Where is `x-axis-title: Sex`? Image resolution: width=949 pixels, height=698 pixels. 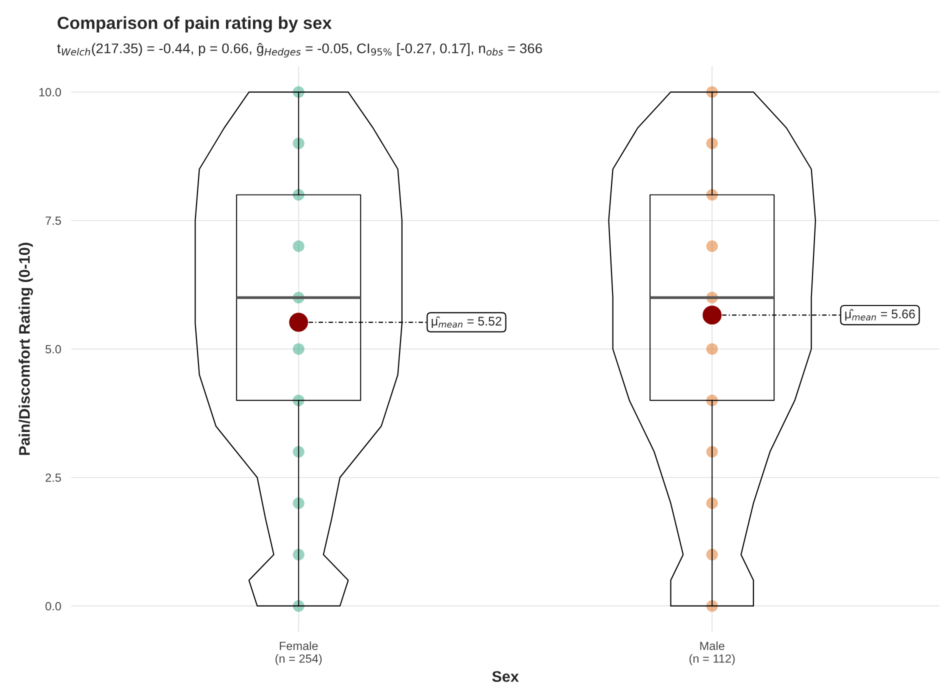
x-axis-title: Sex is located at coordinates (505, 676).